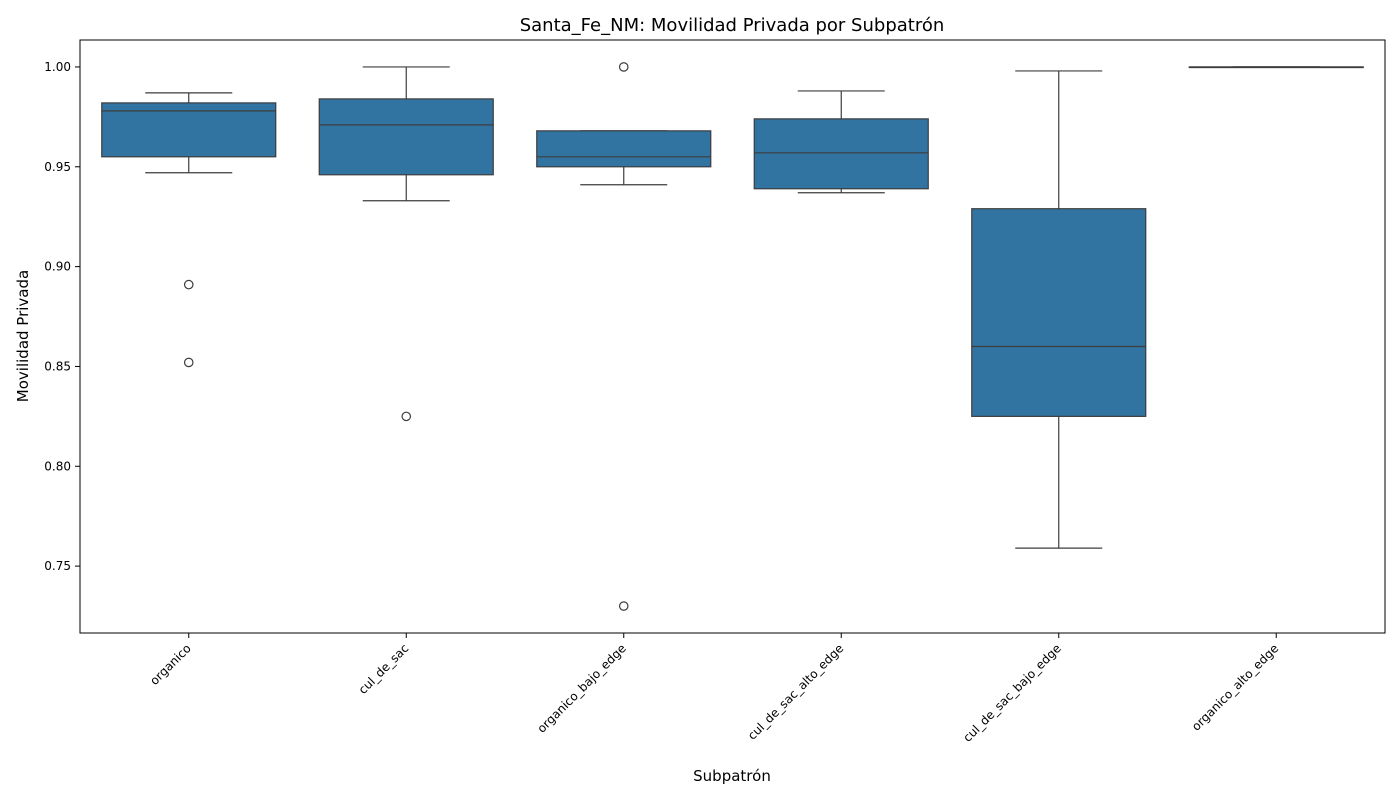 The image size is (1400, 800). What do you see at coordinates (1276, 67) in the screenshot?
I see `box-group-organico_alto_edge` at bounding box center [1276, 67].